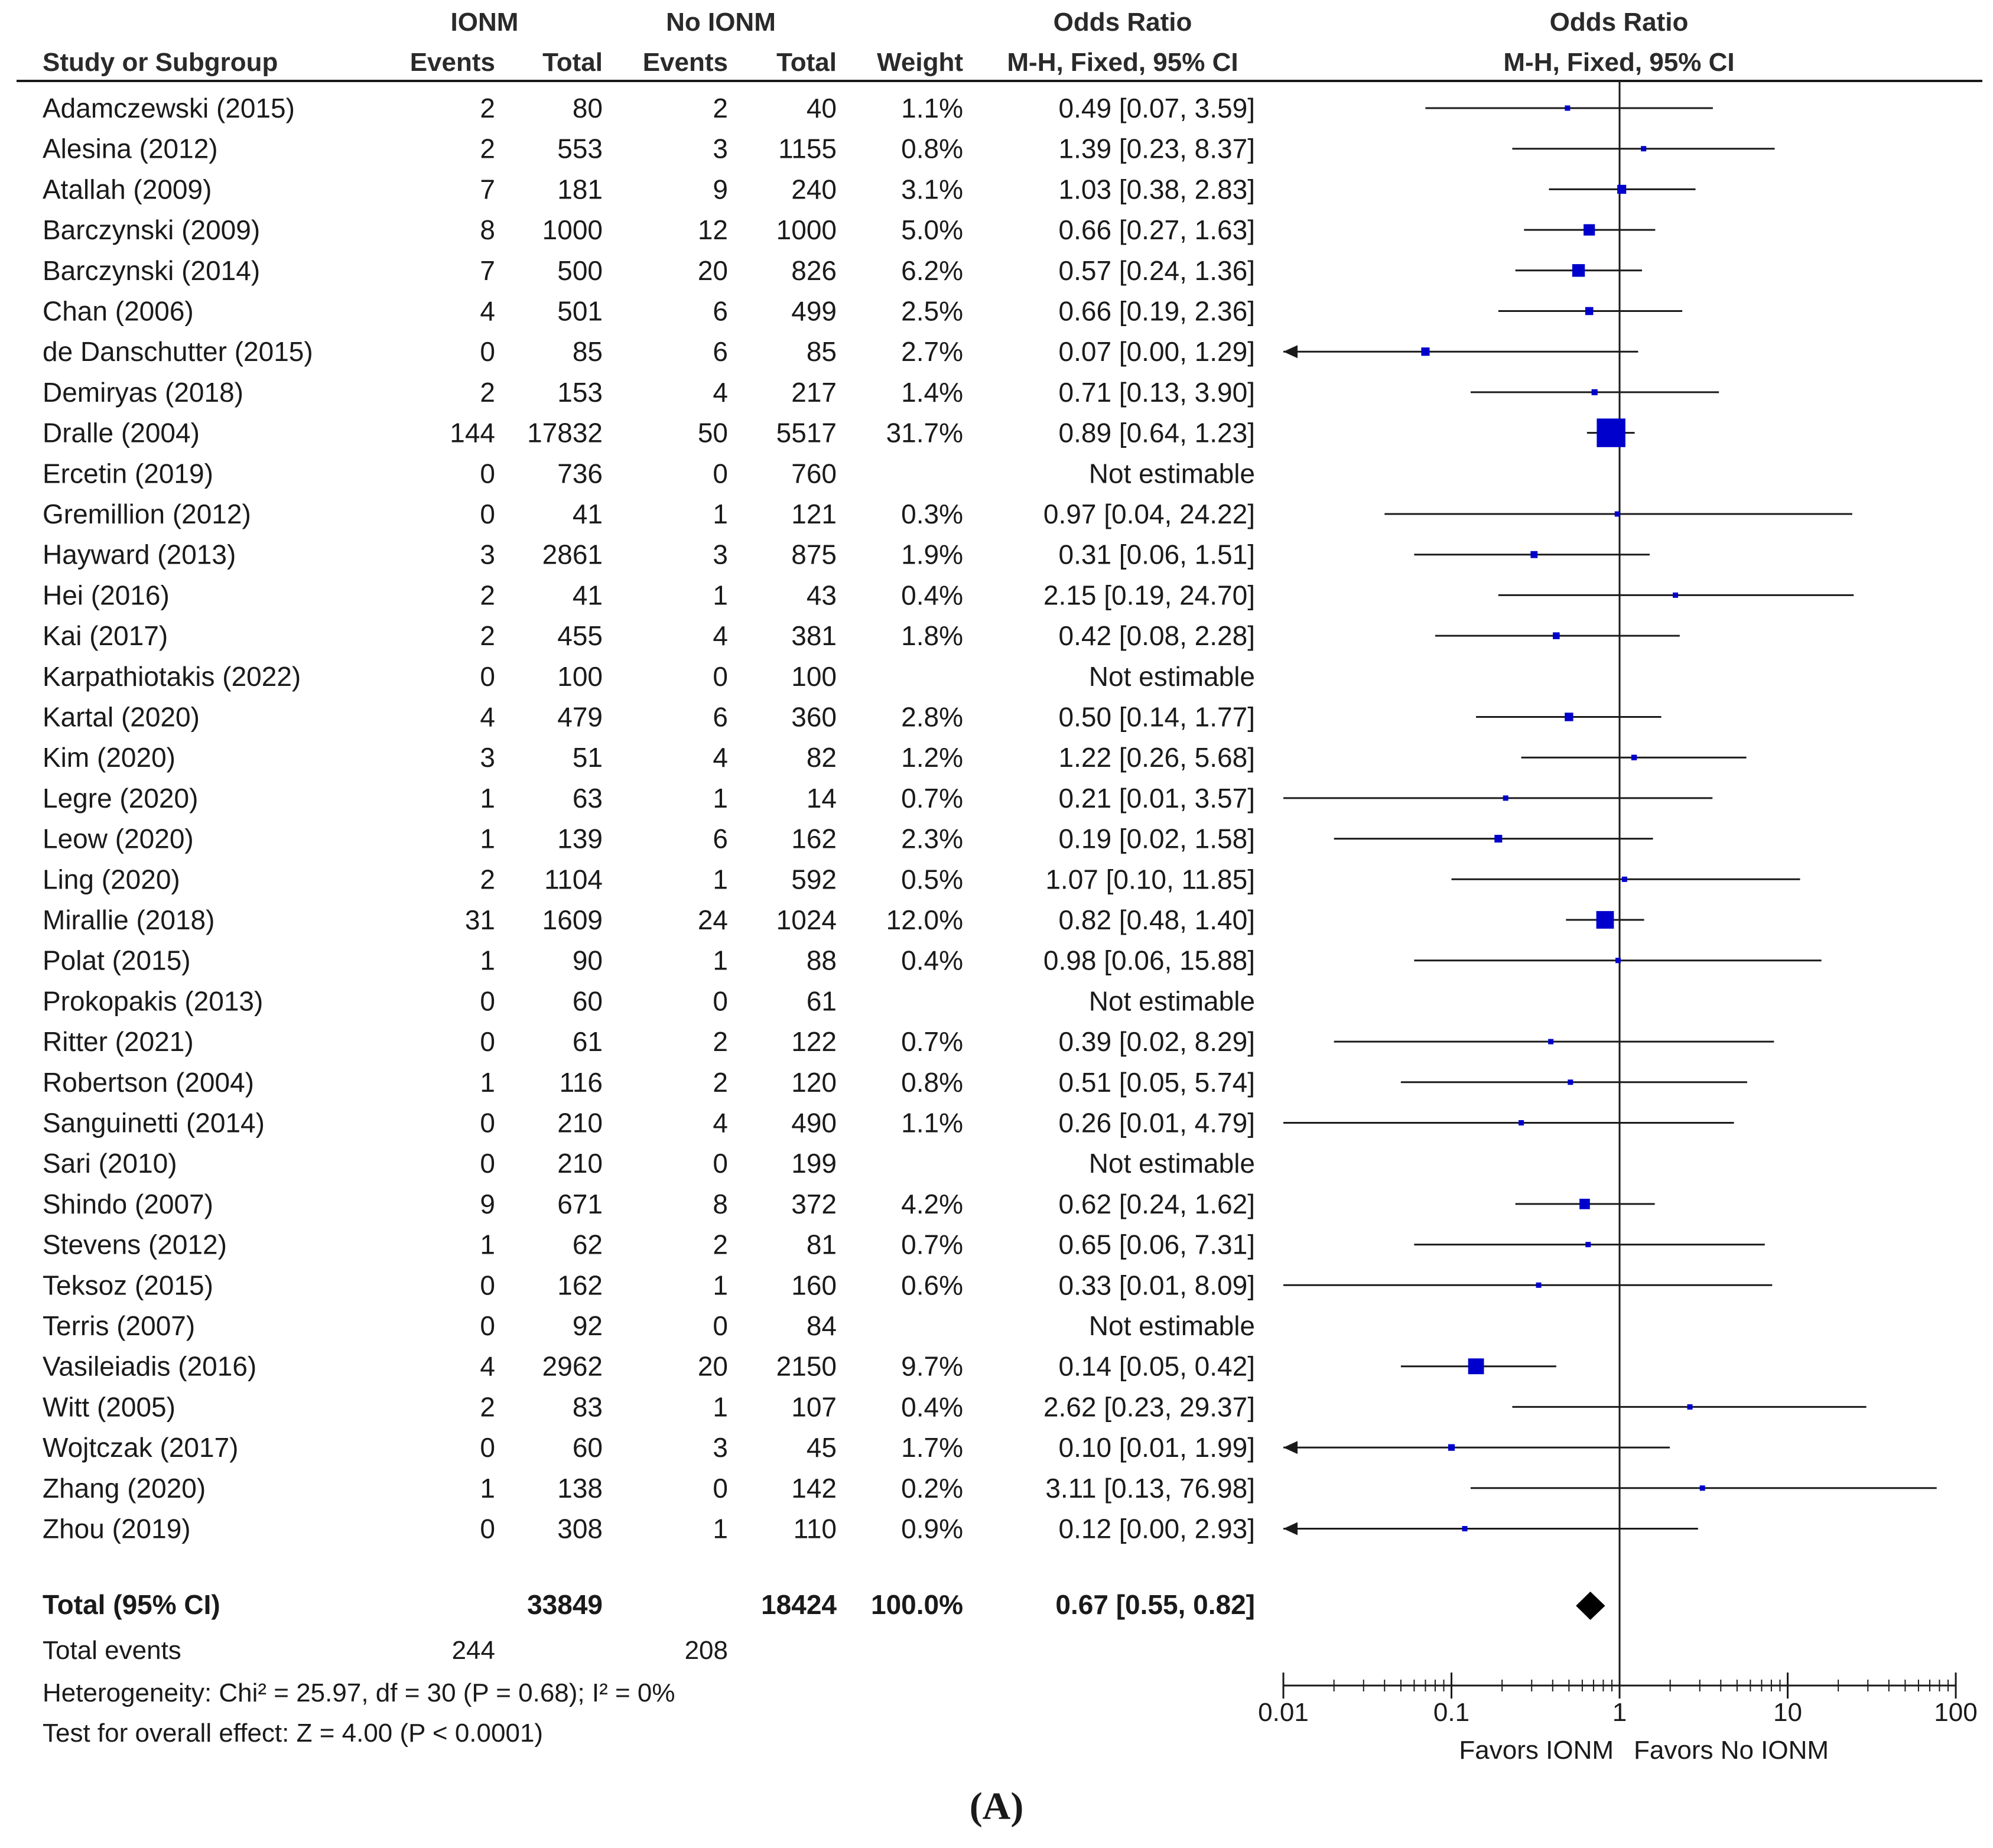  Describe the element at coordinates (806, 920) in the screenshot. I see `no-ionm-total: 1024` at that location.